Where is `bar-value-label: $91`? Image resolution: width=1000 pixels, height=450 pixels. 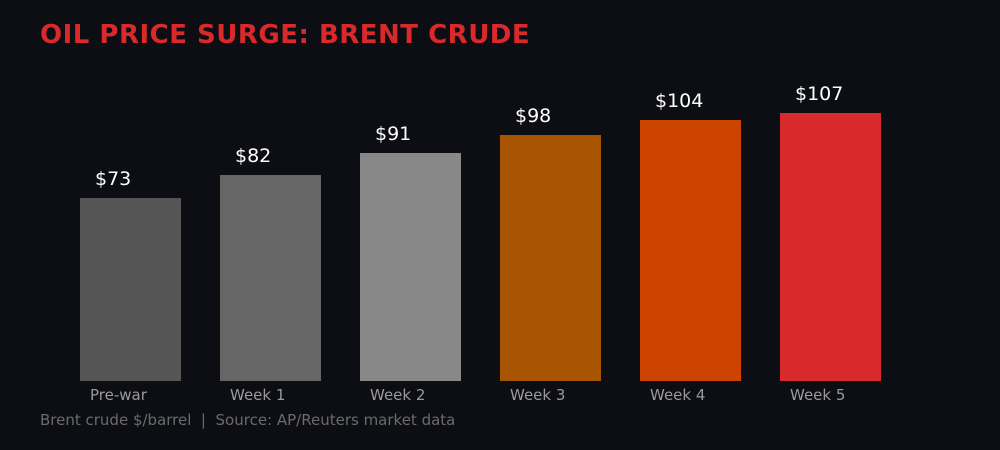 bar-value-label: $91 is located at coordinates (393, 134).